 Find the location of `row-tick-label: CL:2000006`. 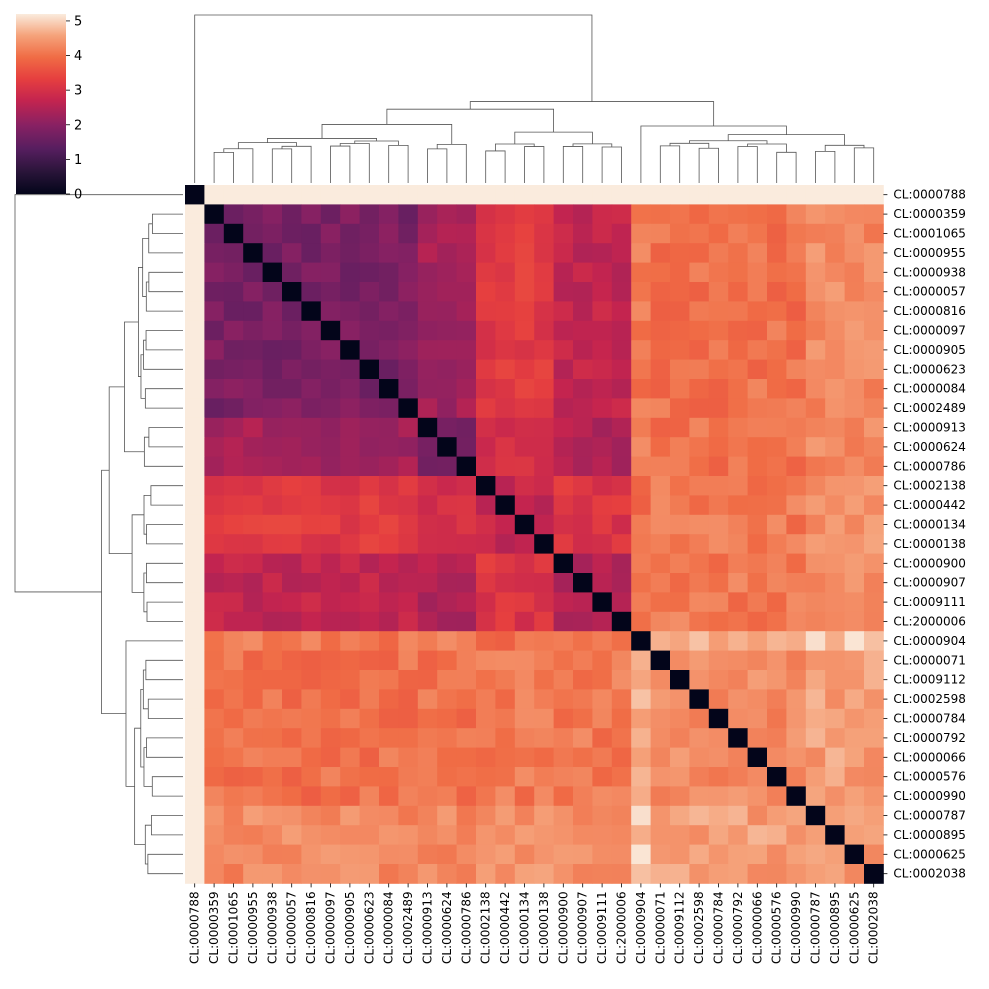

row-tick-label: CL:2000006 is located at coordinates (929, 622).